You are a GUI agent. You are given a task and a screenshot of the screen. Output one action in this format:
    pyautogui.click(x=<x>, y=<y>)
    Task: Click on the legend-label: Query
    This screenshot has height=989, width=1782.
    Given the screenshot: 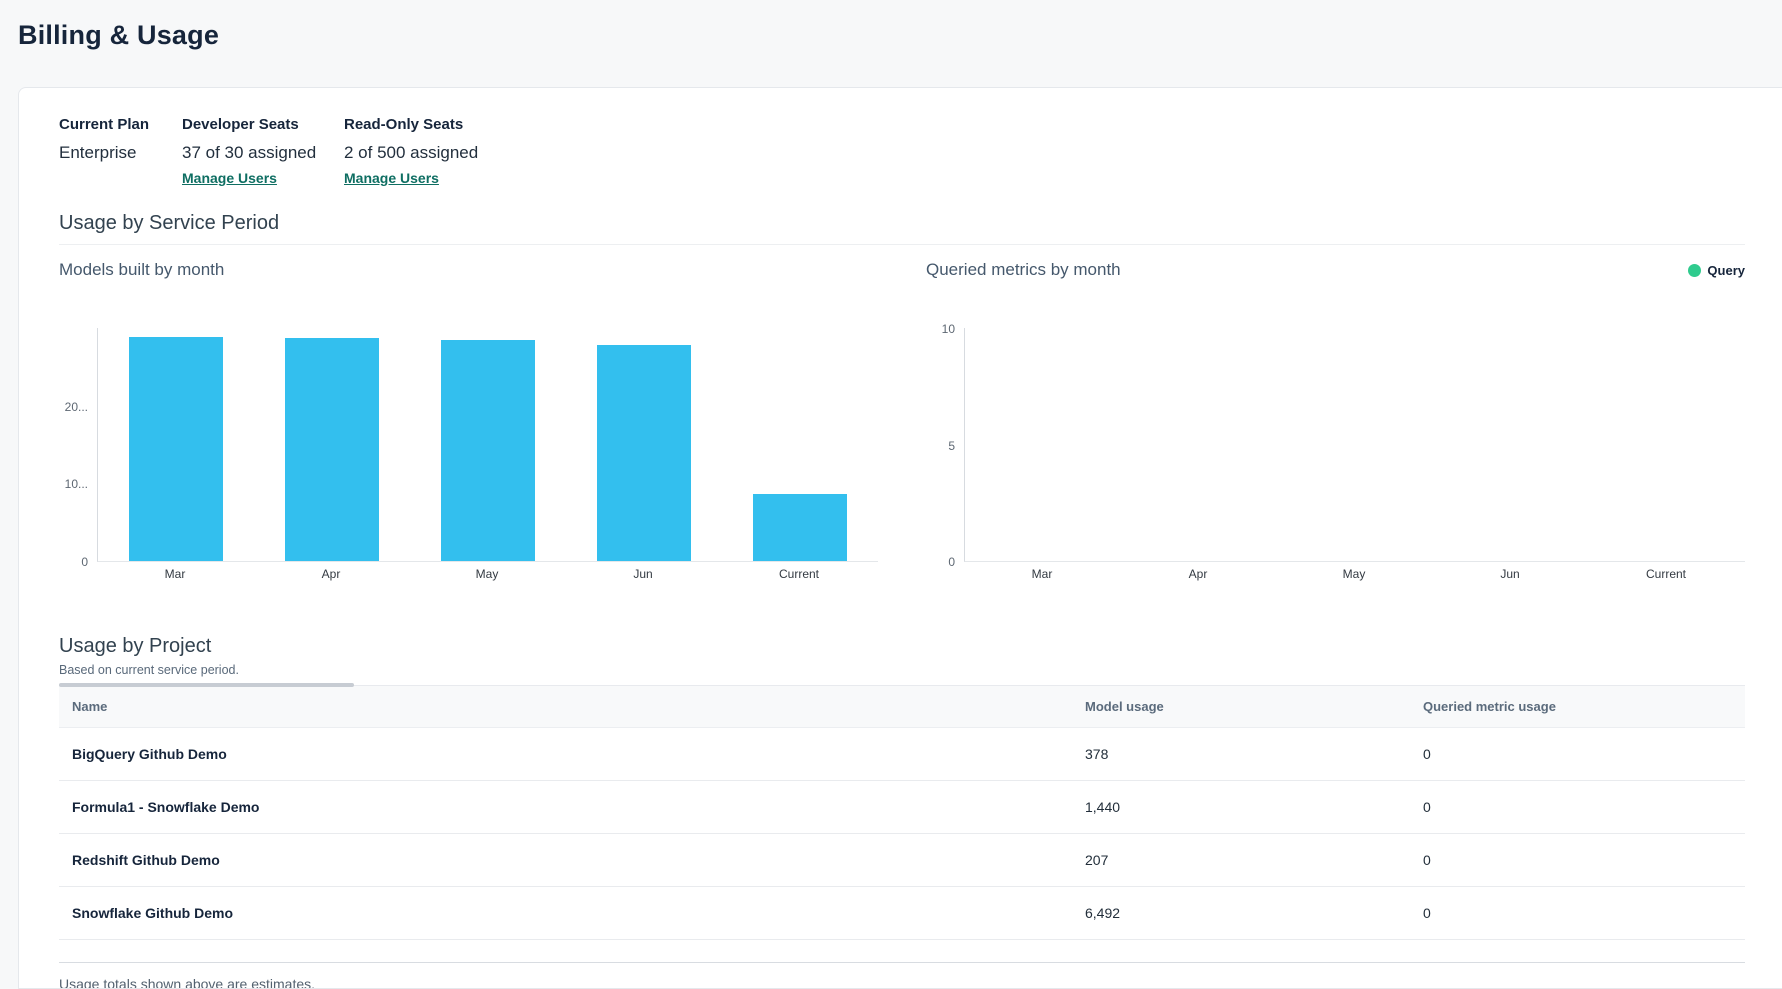 What is the action you would take?
    pyautogui.click(x=1726, y=270)
    